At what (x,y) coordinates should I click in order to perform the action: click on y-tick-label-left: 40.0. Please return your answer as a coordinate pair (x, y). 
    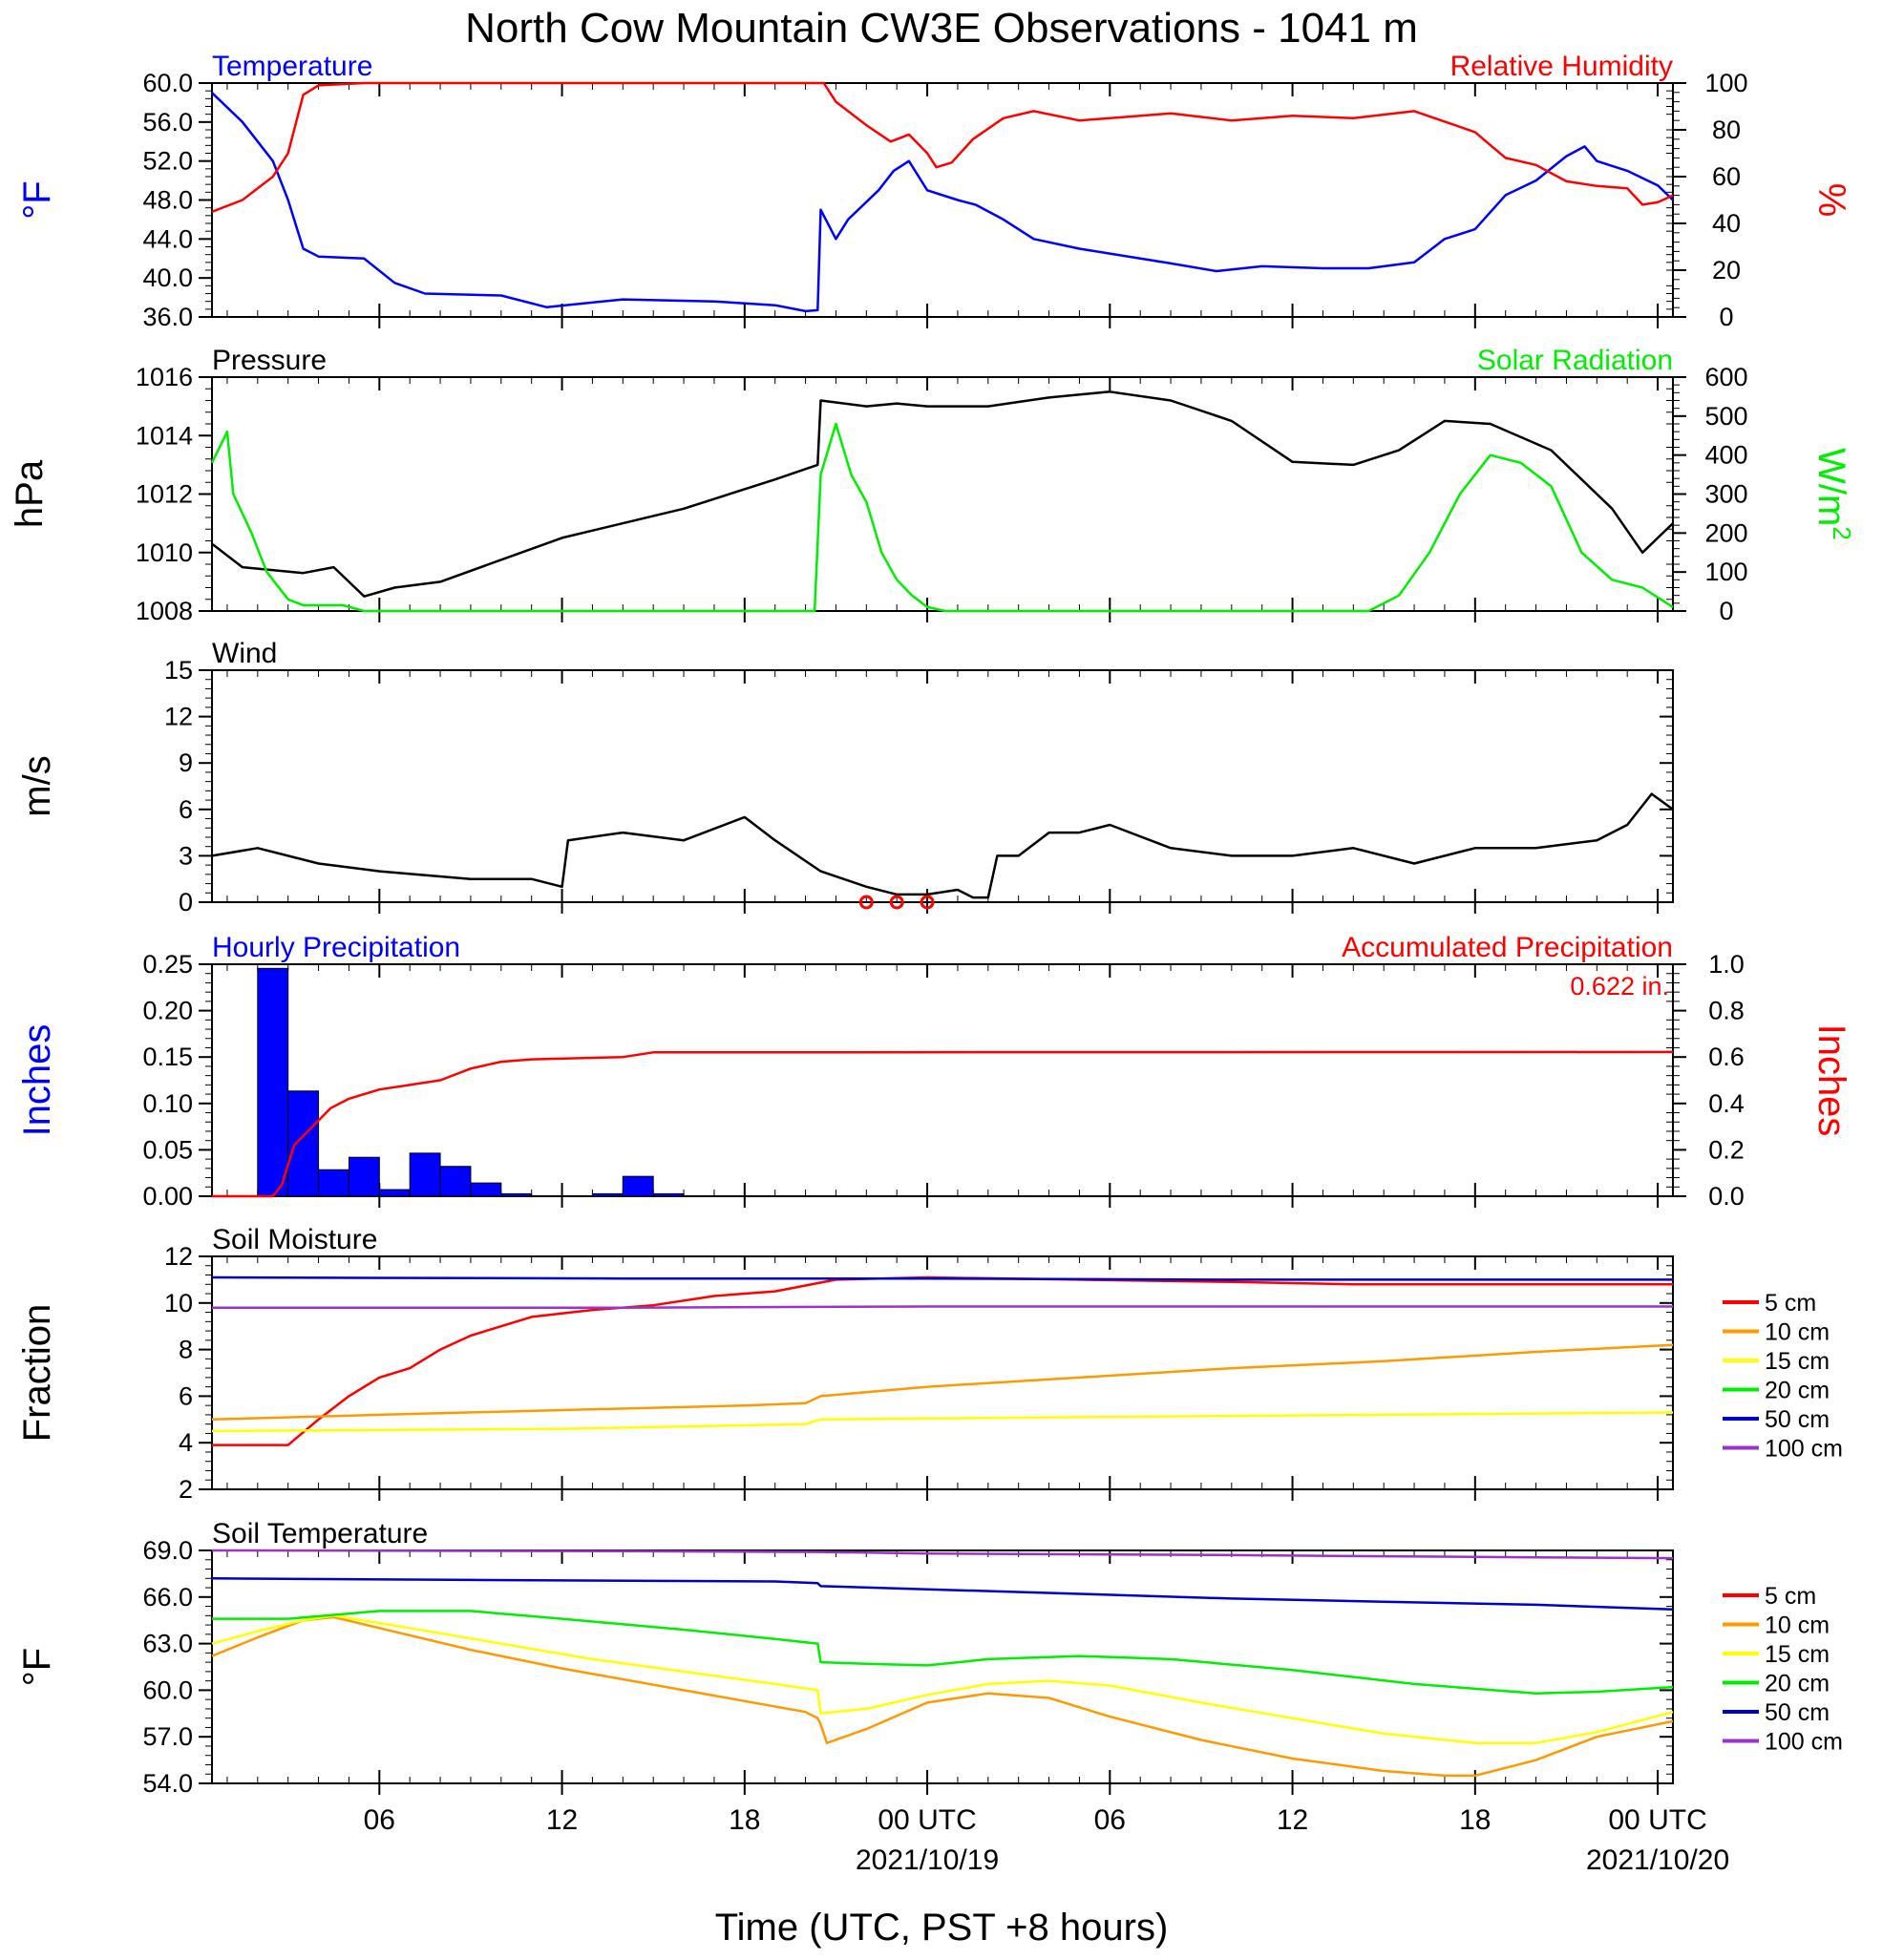
    Looking at the image, I should click on (167, 277).